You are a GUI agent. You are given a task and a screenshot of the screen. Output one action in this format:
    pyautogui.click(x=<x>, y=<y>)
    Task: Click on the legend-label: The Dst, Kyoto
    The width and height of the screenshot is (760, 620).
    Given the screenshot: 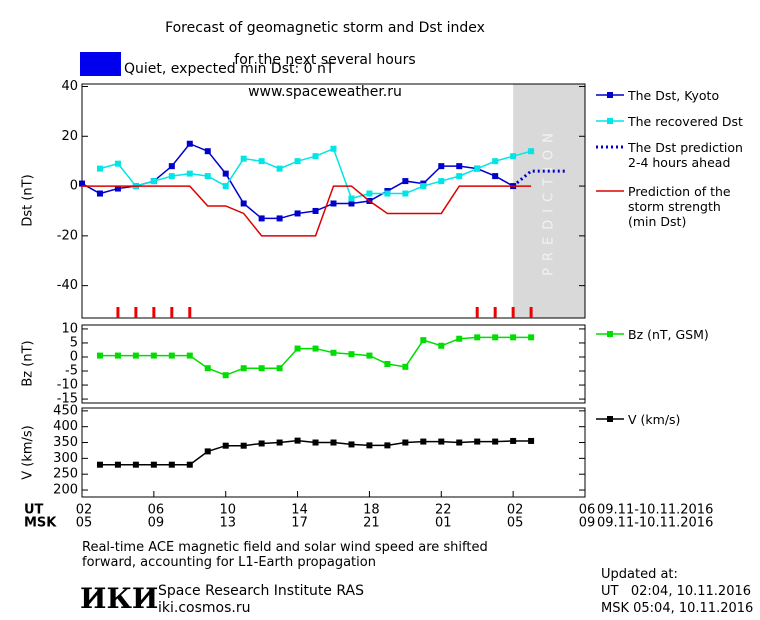 What is the action you would take?
    pyautogui.click(x=674, y=95)
    